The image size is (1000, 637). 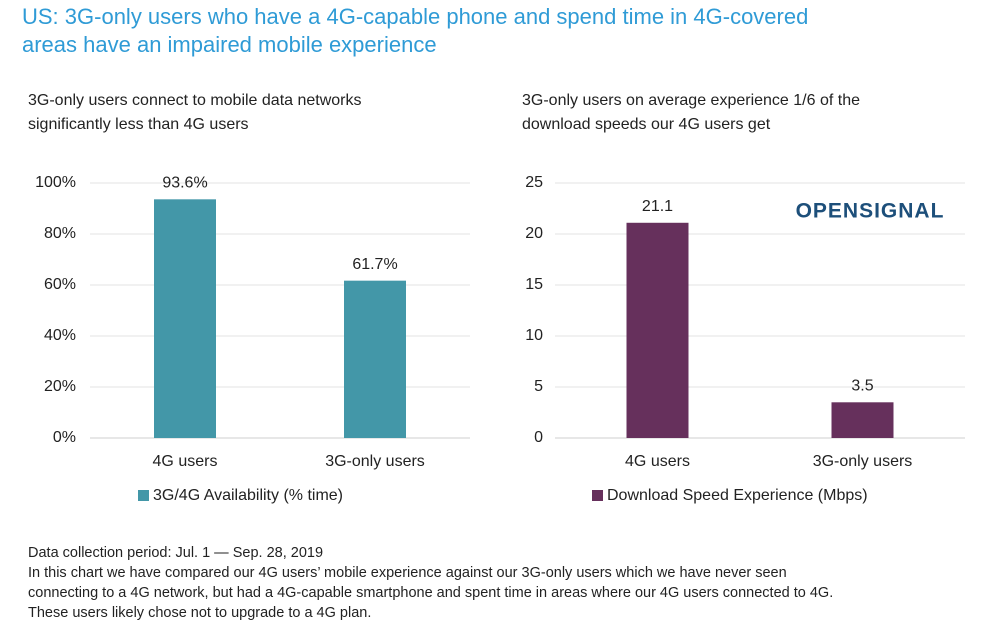 What do you see at coordinates (870, 211) in the screenshot?
I see `logo: OPENSIGNAL` at bounding box center [870, 211].